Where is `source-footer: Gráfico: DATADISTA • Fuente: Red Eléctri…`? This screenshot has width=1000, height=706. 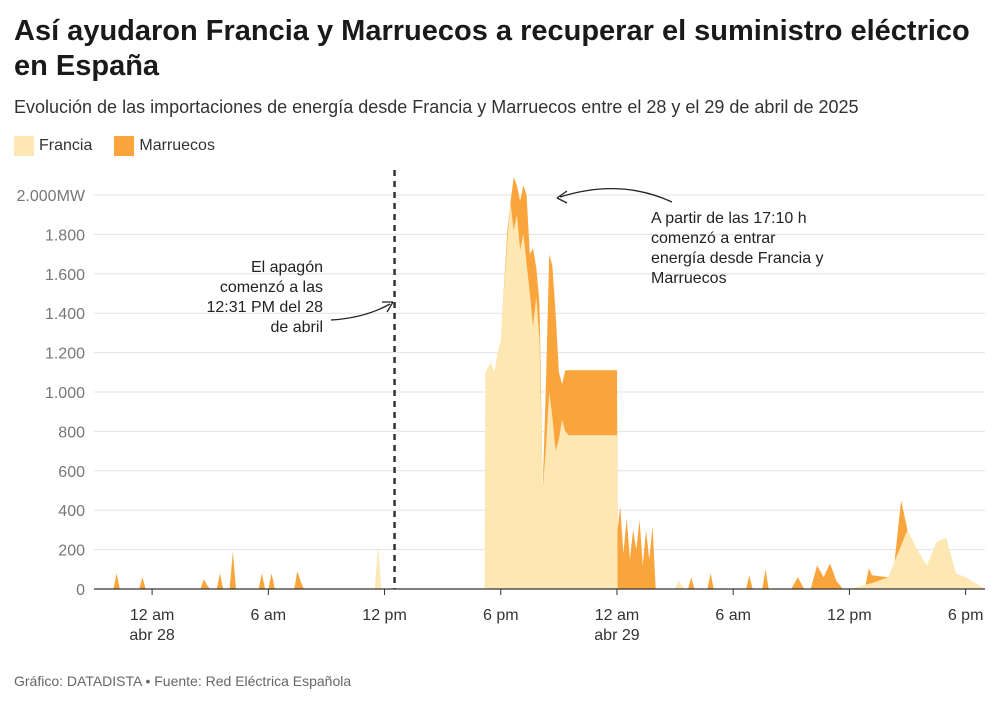 source-footer: Gráfico: DATADISTA • Fuente: Red Eléctri… is located at coordinates (183, 681).